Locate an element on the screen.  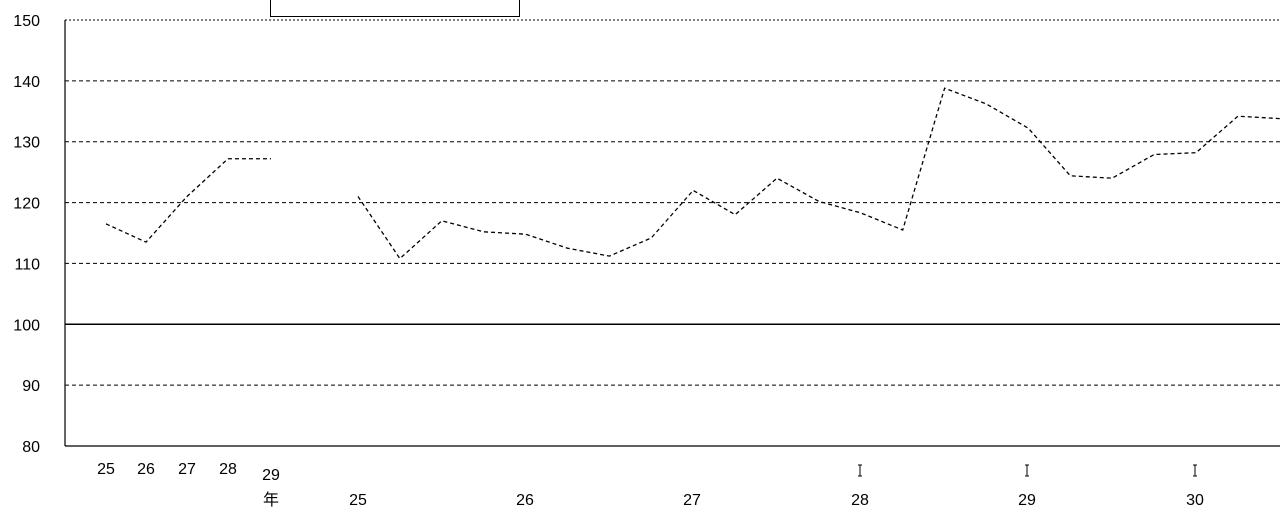
y-tick-label-150: 150 is located at coordinates (26, 21).